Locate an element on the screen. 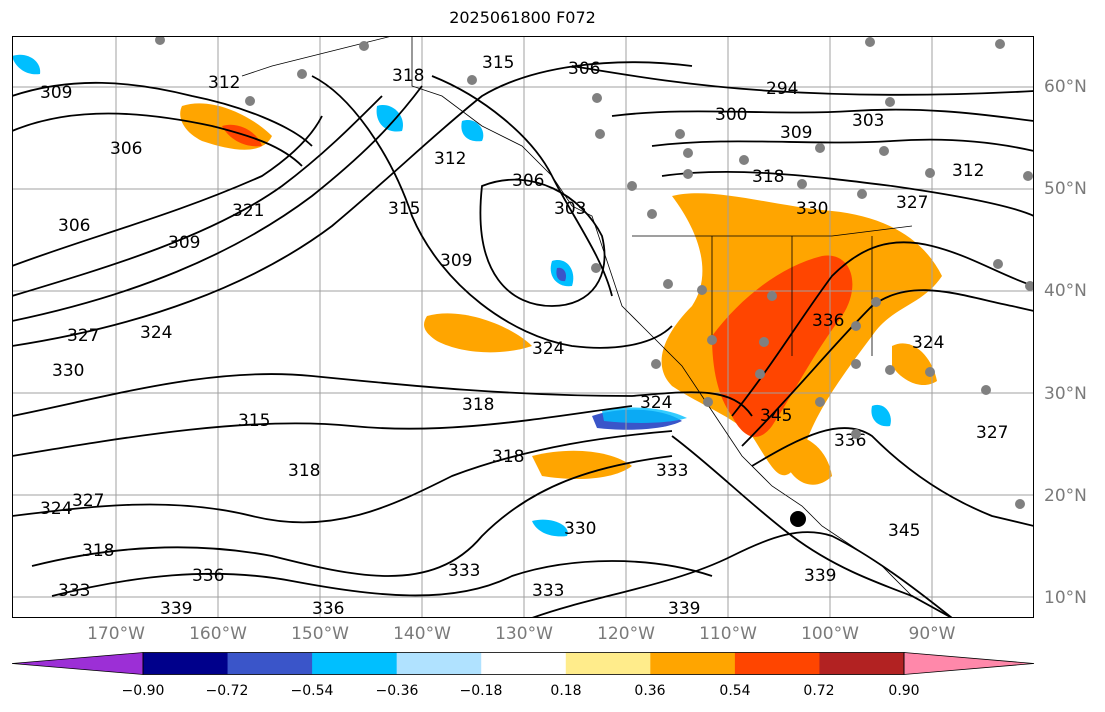  lon-label: 170°W is located at coordinates (116, 634).